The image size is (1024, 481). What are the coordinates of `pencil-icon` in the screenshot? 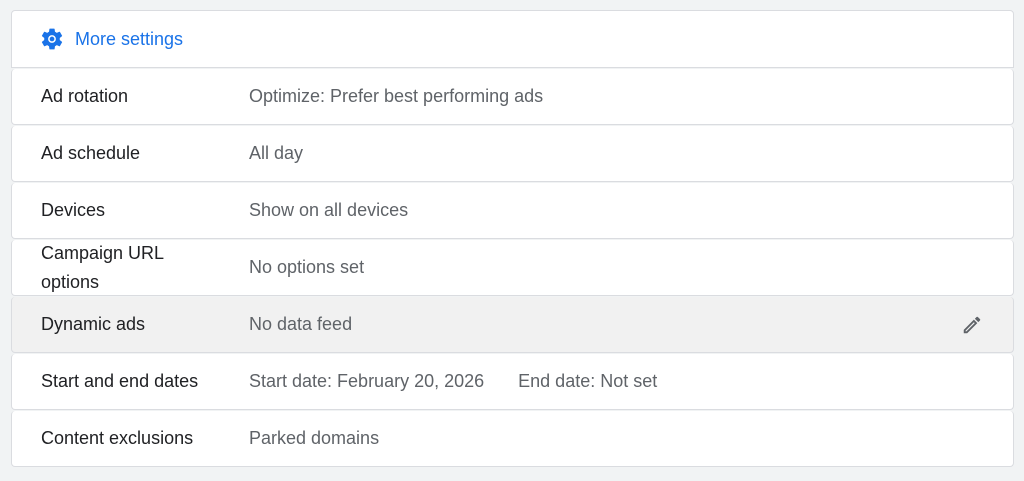 It's located at (972, 325).